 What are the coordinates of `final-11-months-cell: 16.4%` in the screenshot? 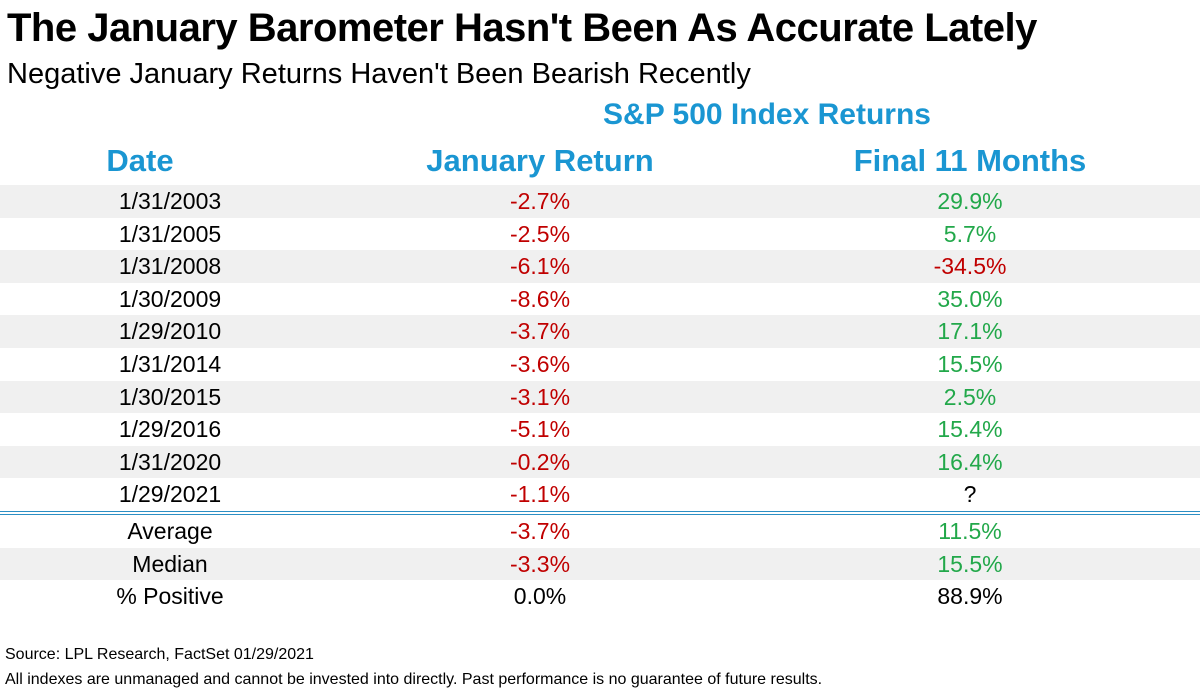 It's located at (970, 461).